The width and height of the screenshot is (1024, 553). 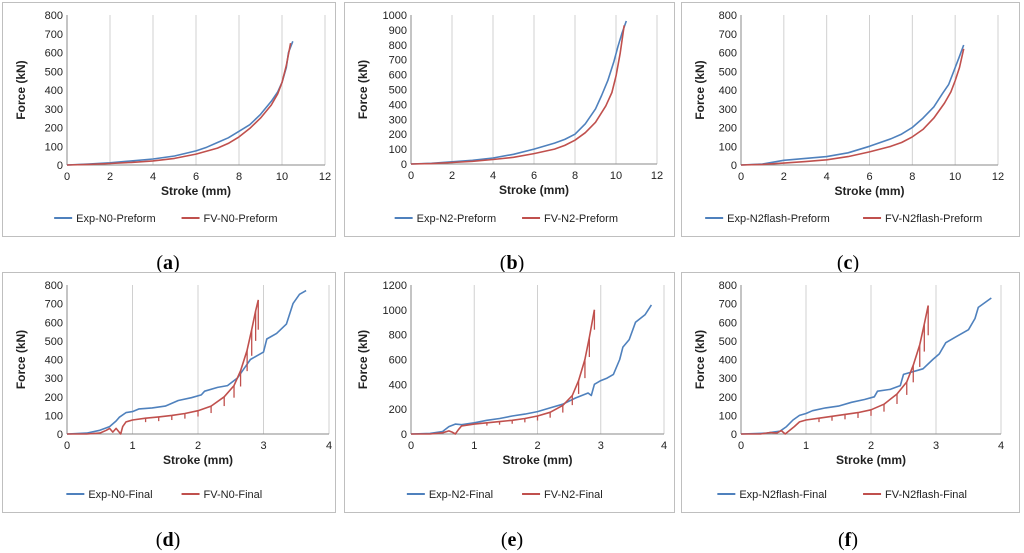 I want to click on series-line-FV-N2flash-Final, so click(x=835, y=370).